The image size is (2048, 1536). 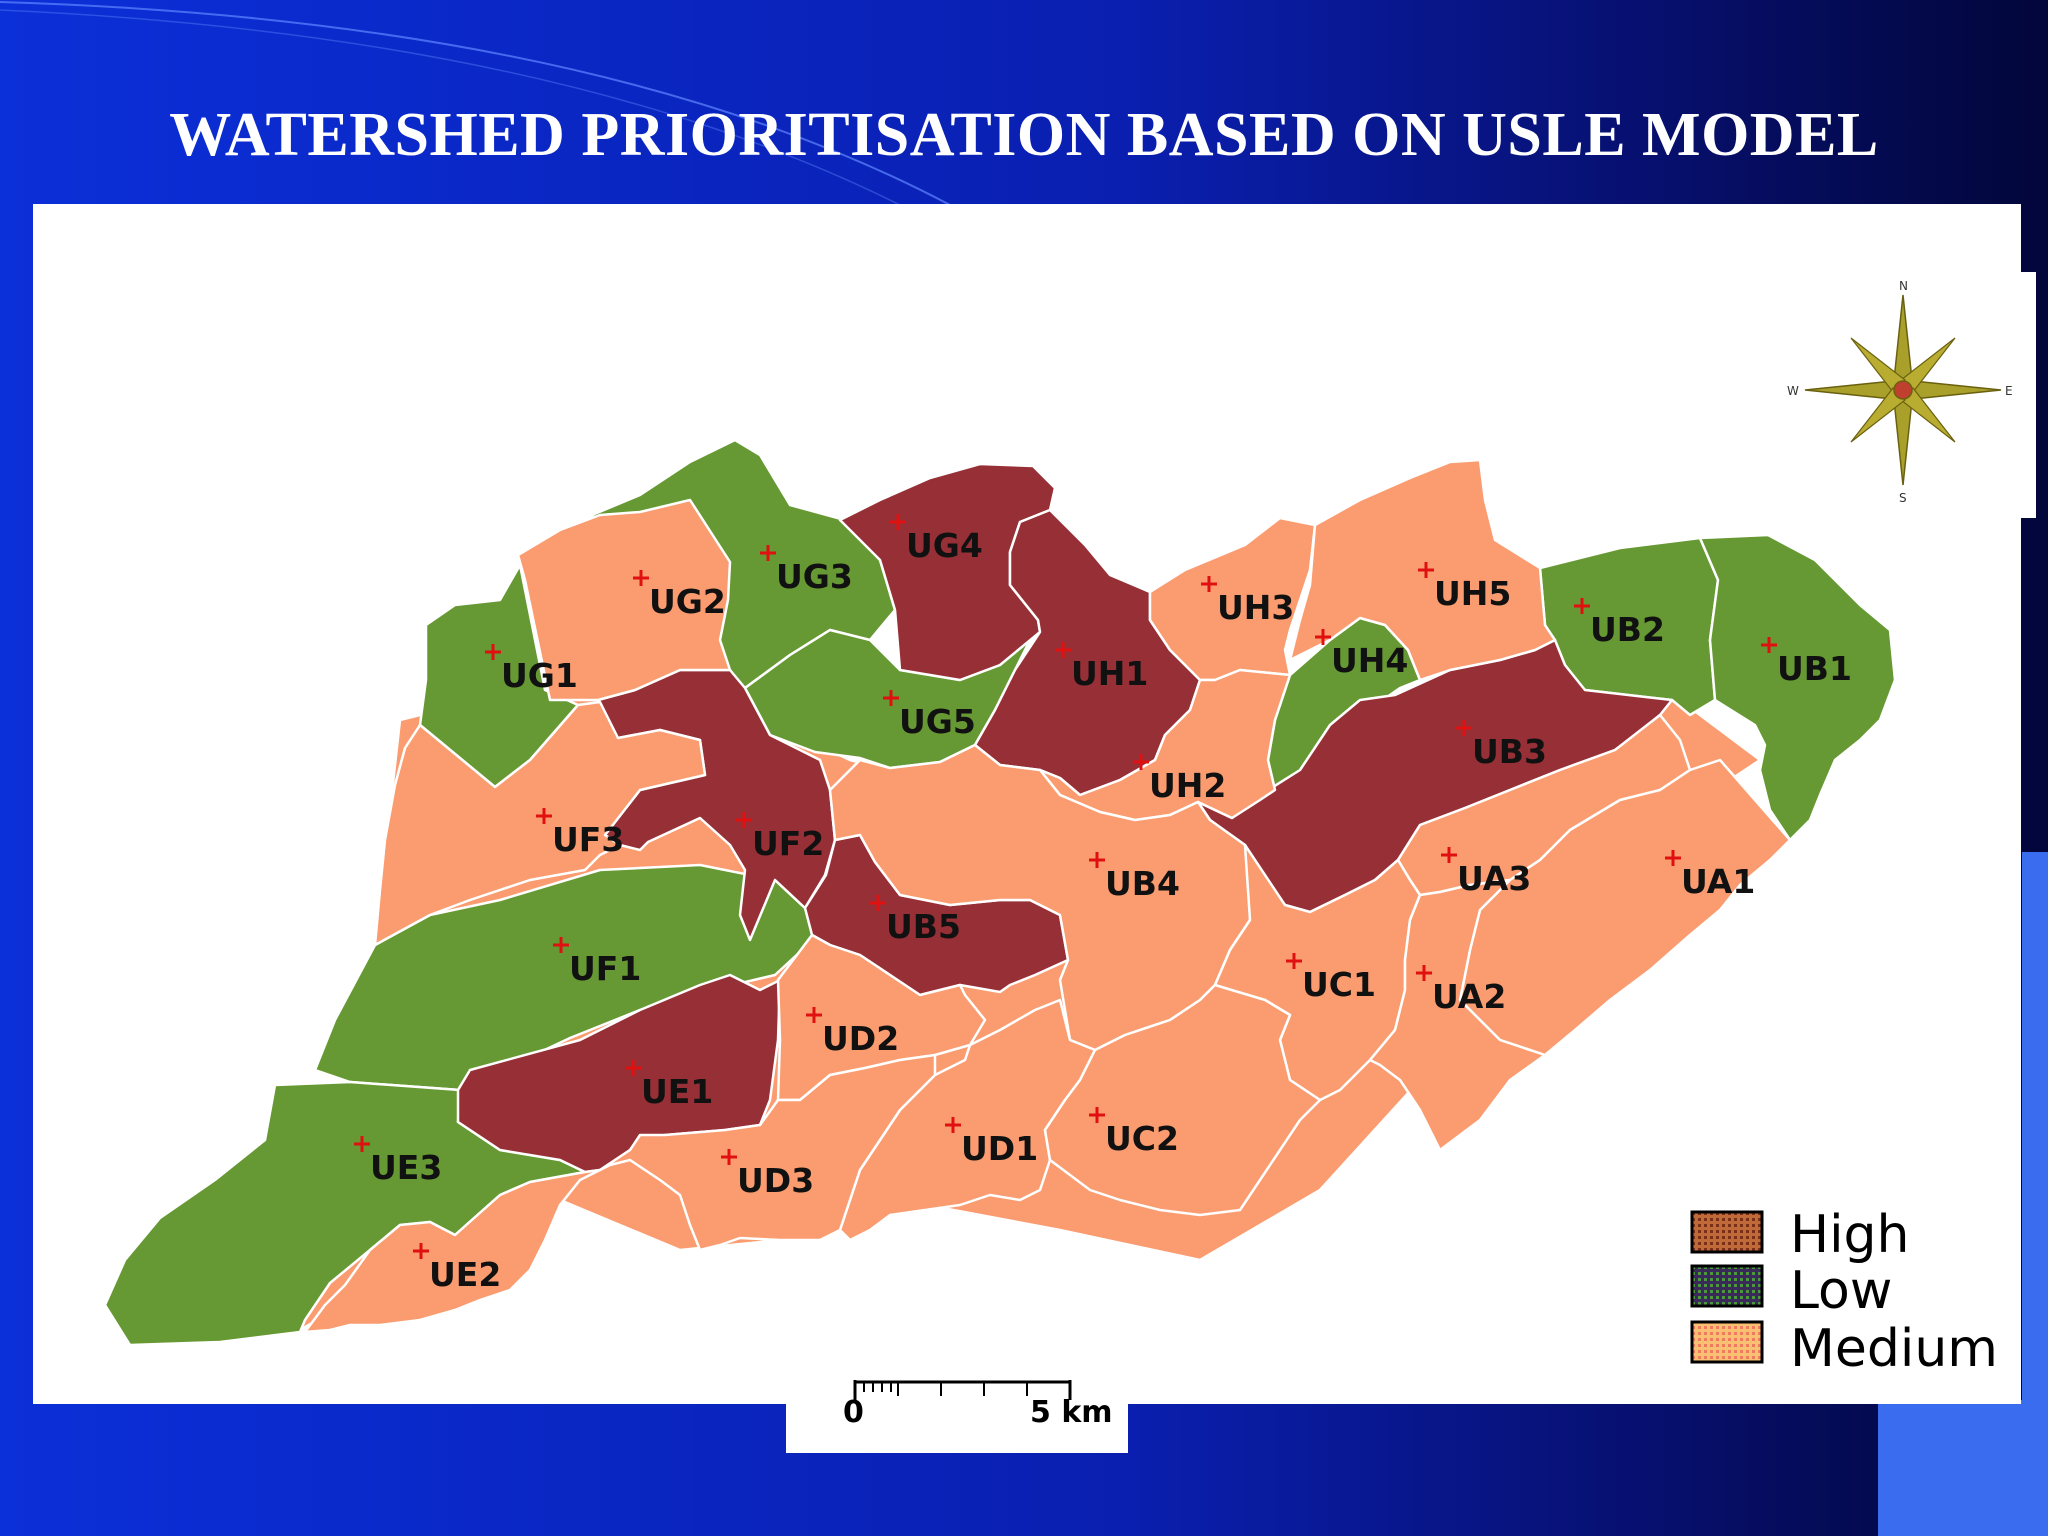 I want to click on area-UC2, so click(x=1182, y=1100).